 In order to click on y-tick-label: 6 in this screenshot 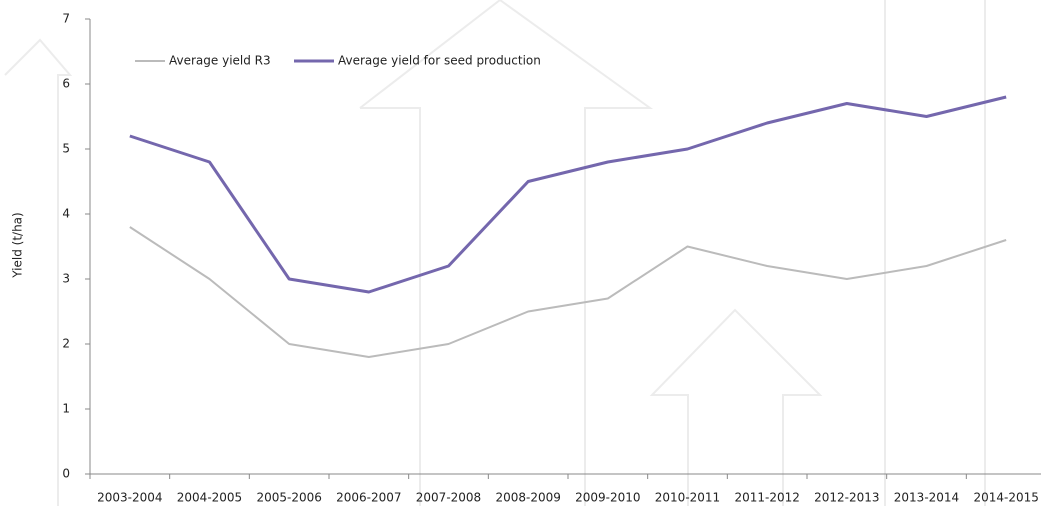, I will do `click(66, 84)`.